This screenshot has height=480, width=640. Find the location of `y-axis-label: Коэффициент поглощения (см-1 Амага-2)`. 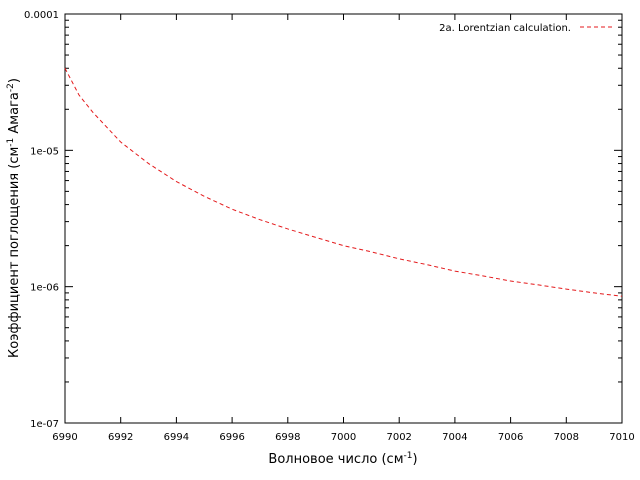

y-axis-label: Коэффициент поглощения (см-1 Амага-2) is located at coordinates (14, 218).